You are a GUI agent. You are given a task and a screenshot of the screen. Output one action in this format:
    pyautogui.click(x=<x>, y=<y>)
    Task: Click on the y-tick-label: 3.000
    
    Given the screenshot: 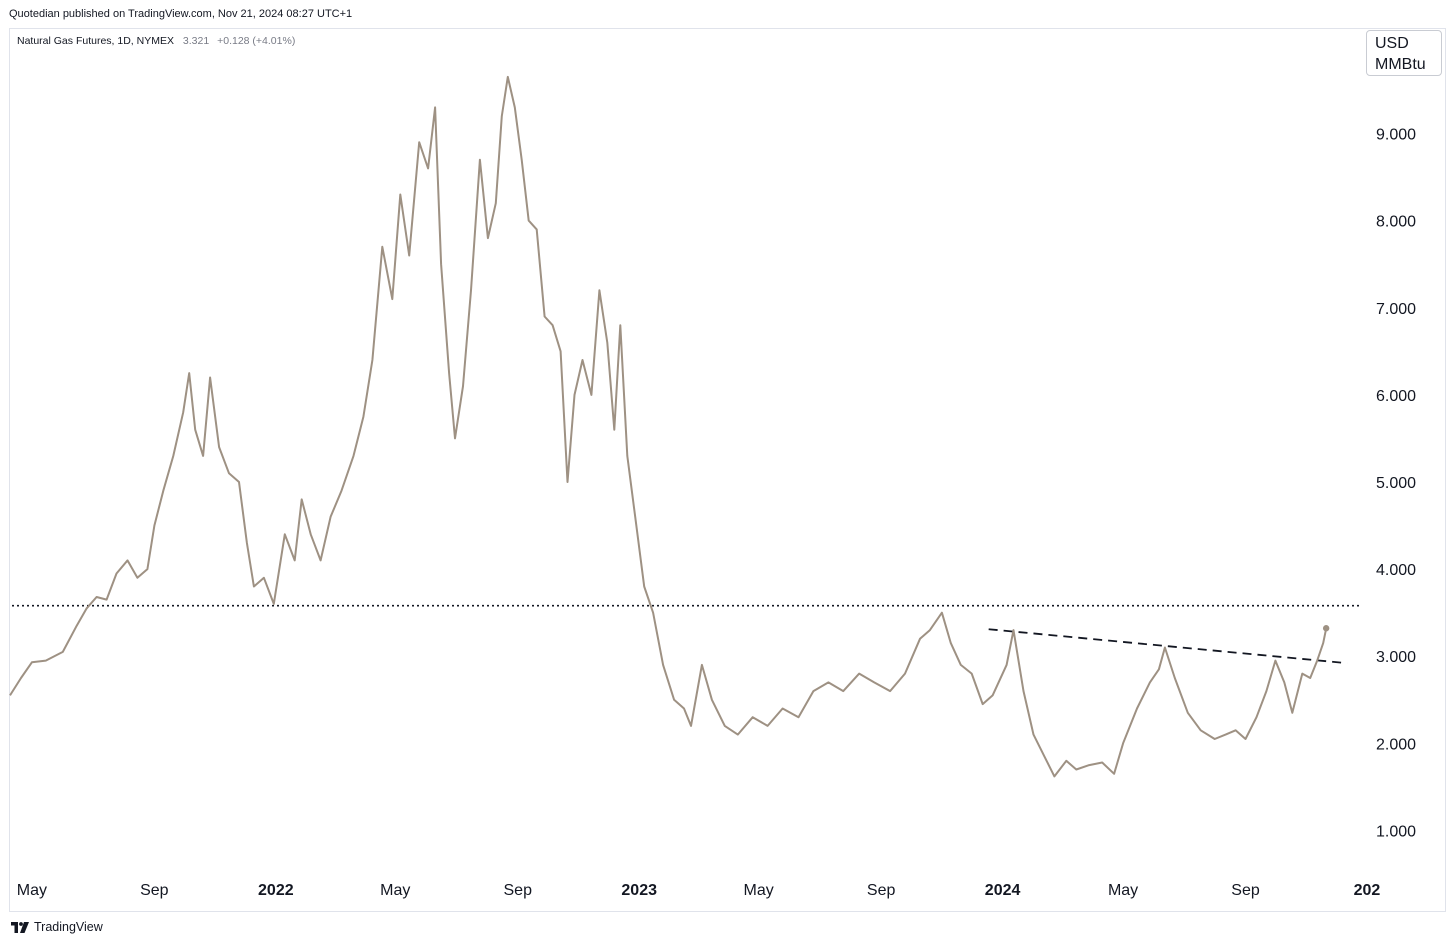 What is the action you would take?
    pyautogui.click(x=1396, y=657)
    